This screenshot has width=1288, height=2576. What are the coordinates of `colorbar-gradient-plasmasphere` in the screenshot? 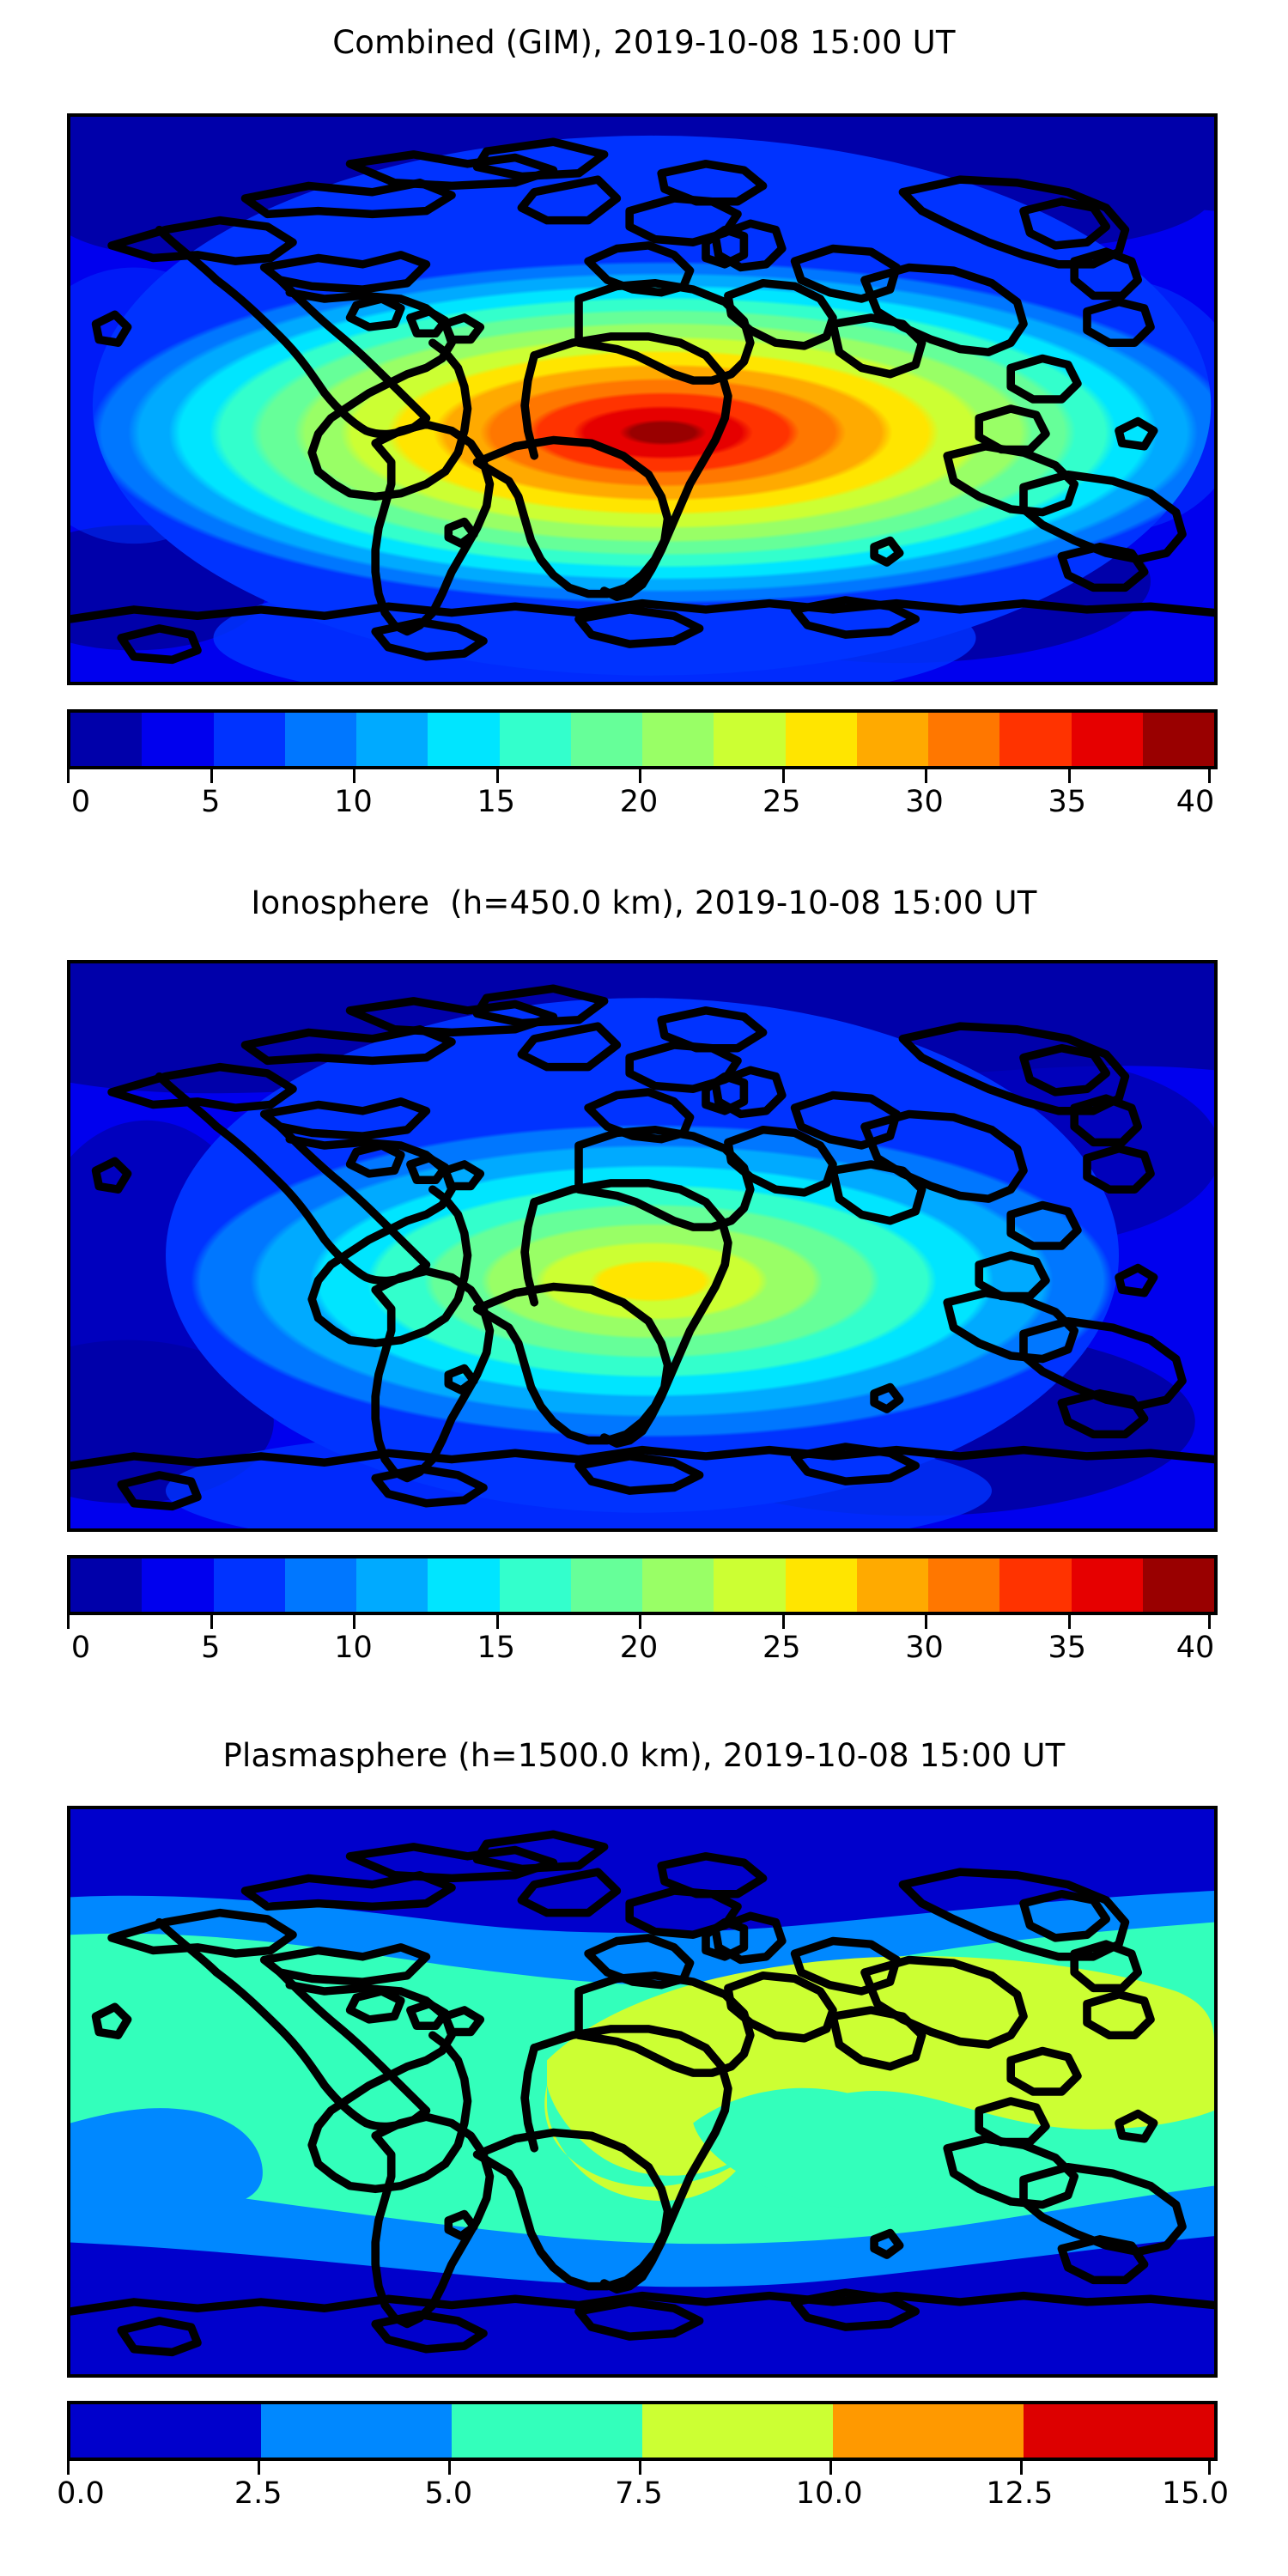 It's located at (642, 2431).